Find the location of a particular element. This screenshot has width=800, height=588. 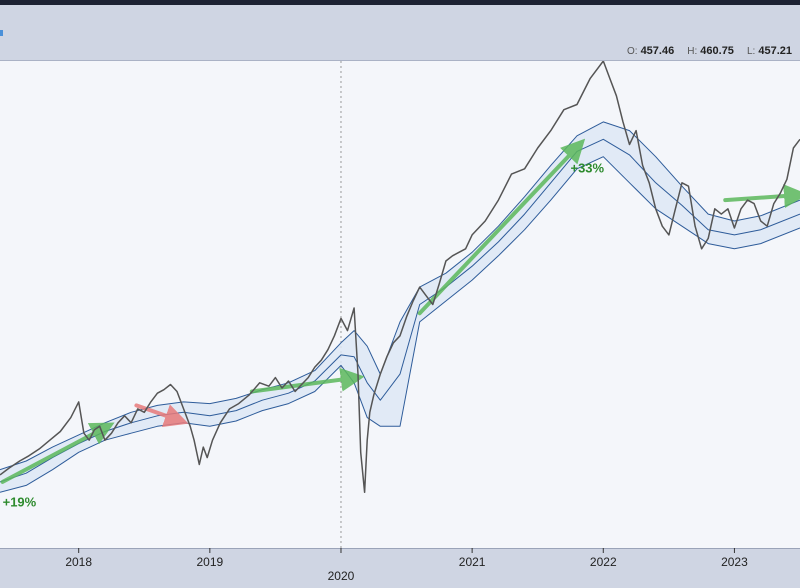

low-key: L: is located at coordinates (751, 51).